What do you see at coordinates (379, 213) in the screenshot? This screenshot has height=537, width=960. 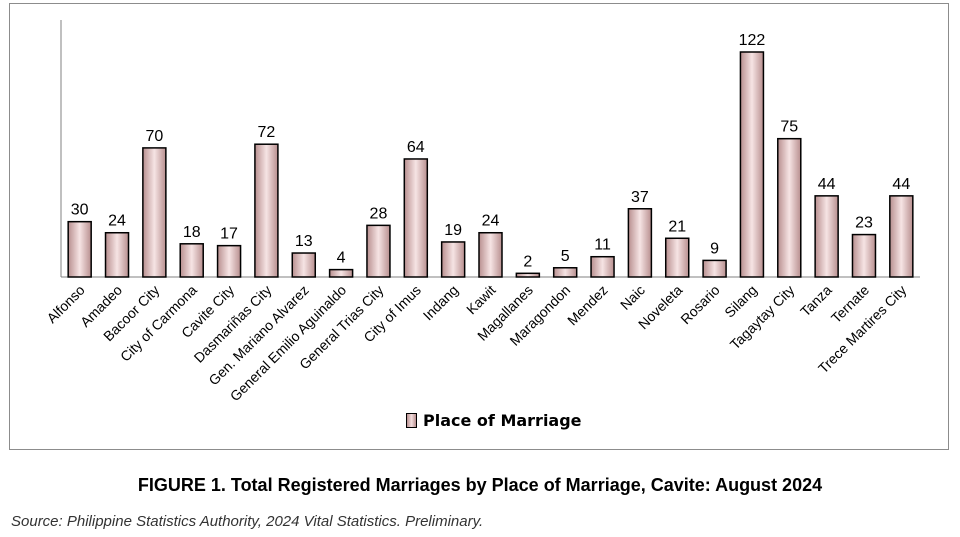 I see `data-label: 28` at bounding box center [379, 213].